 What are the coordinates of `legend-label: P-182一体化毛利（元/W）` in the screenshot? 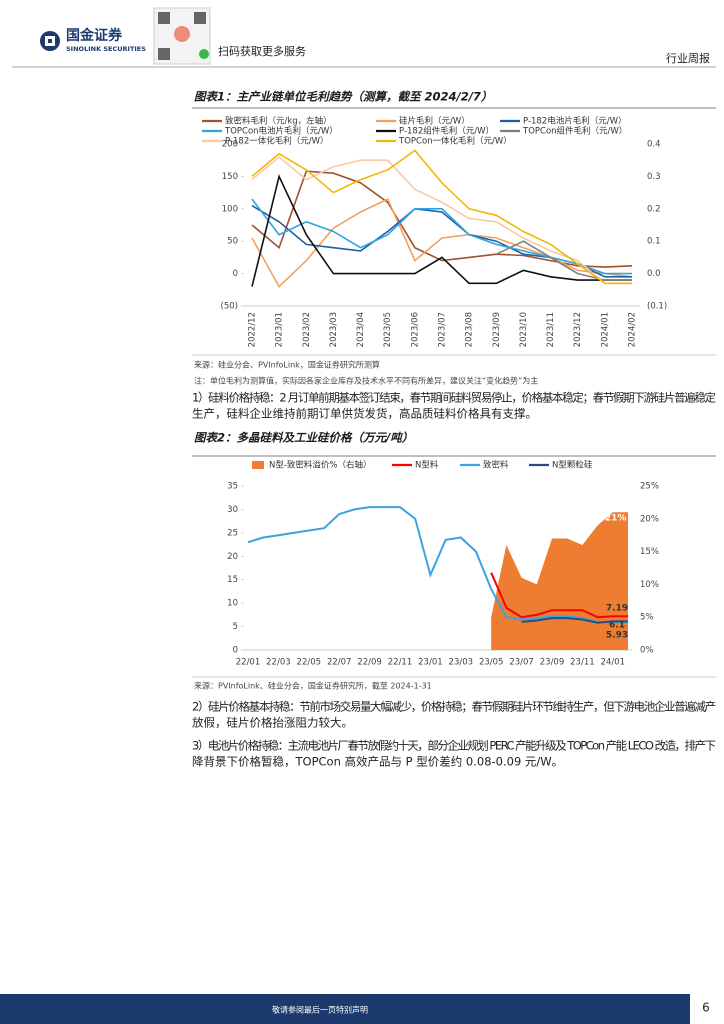 It's located at (277, 141).